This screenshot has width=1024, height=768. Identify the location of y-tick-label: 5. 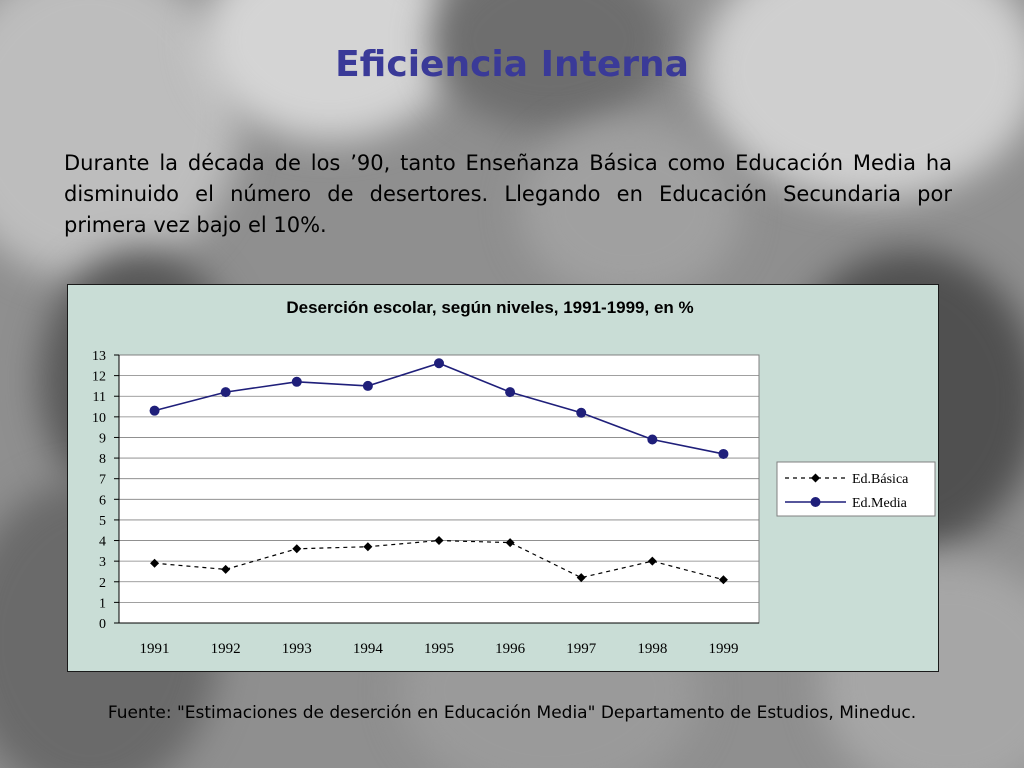
(102, 521).